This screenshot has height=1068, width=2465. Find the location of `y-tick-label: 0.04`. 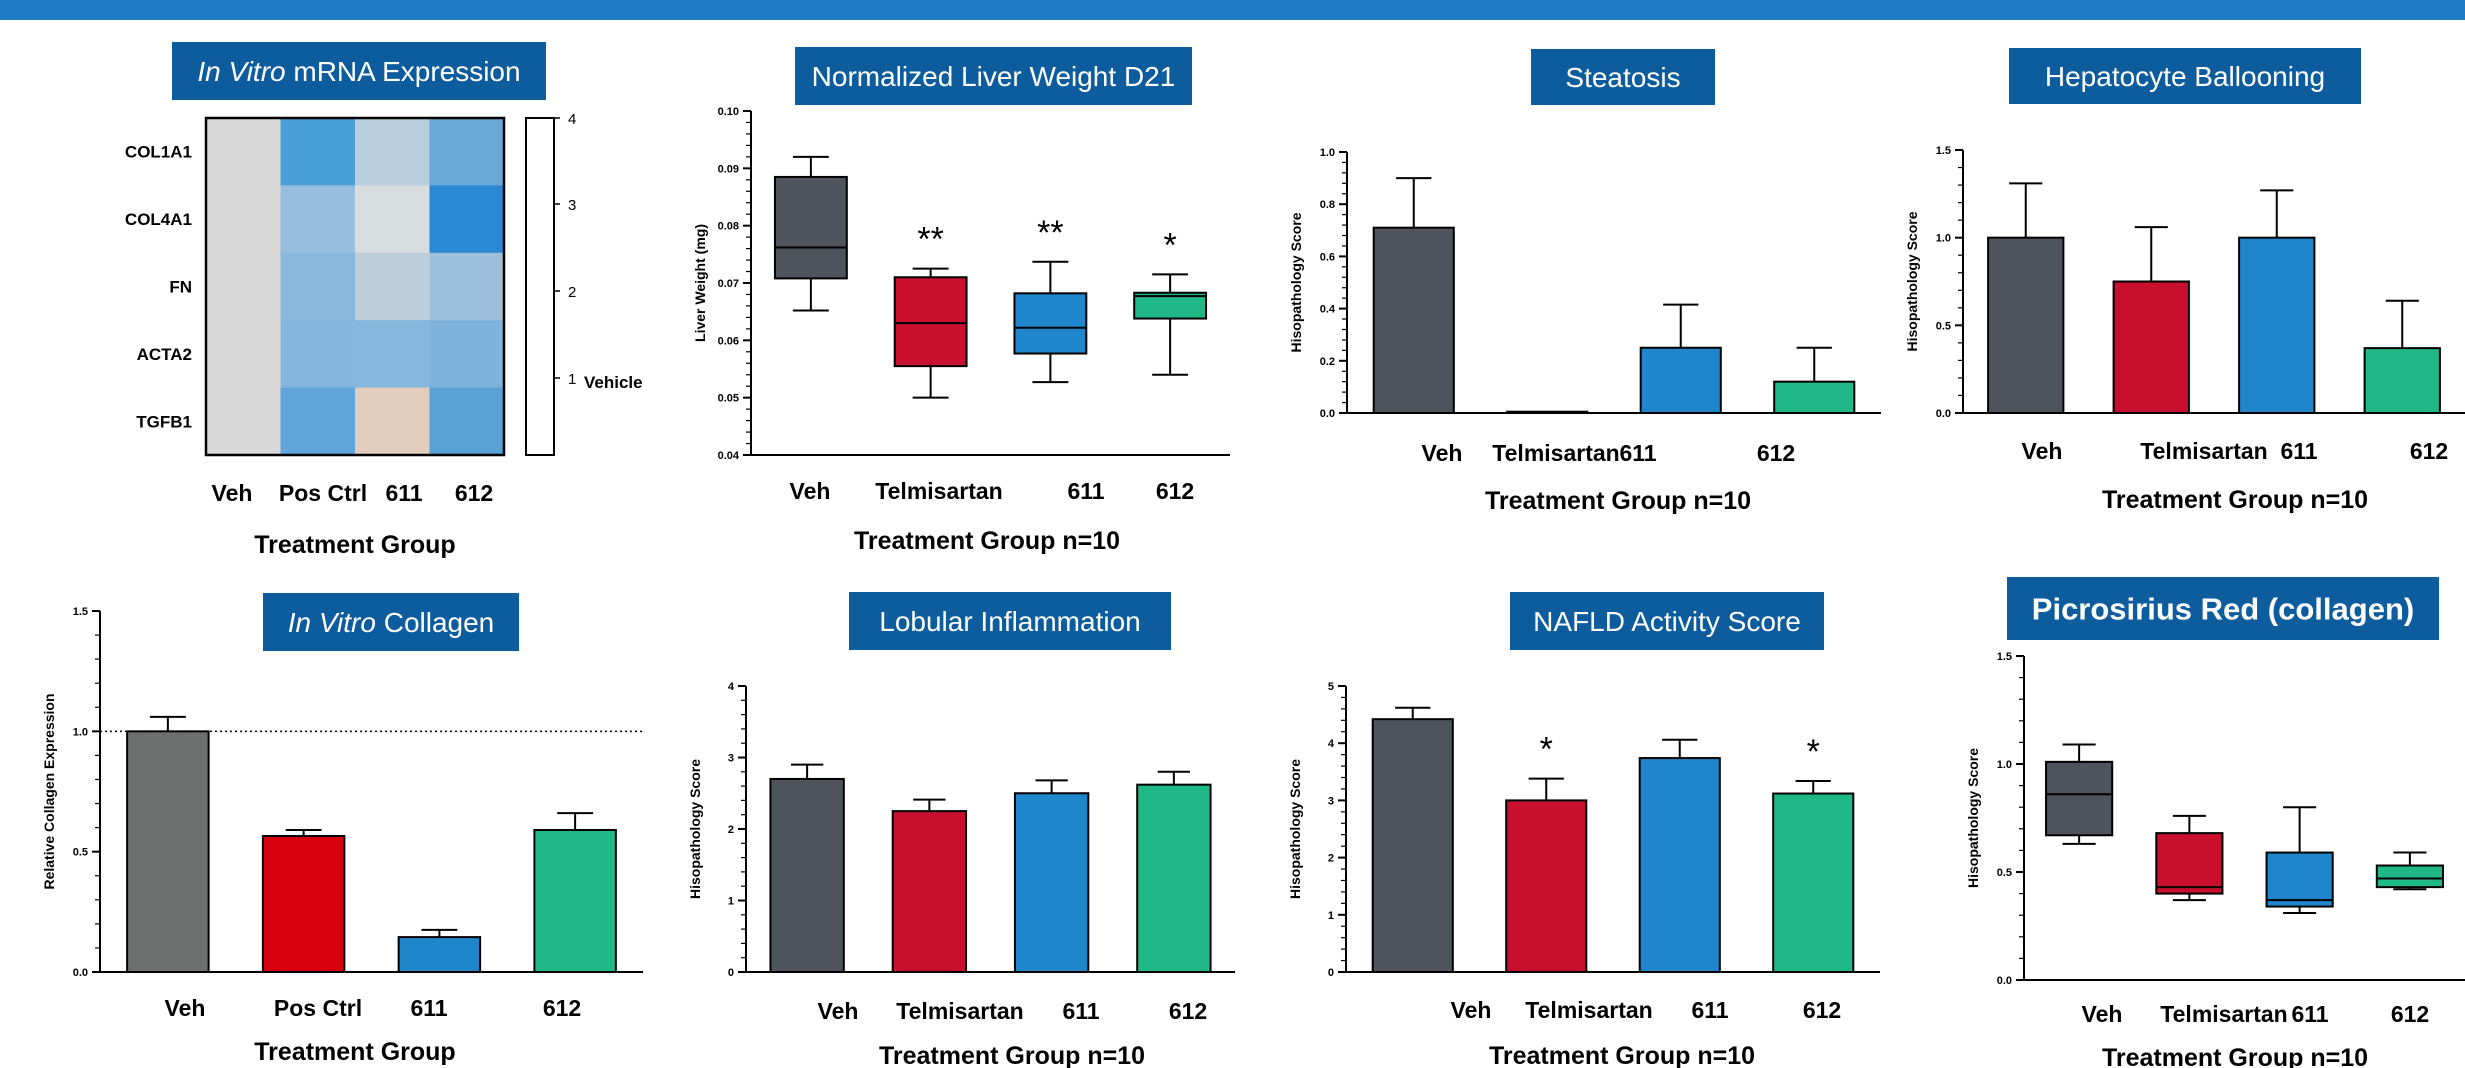

y-tick-label: 0.04 is located at coordinates (729, 456).